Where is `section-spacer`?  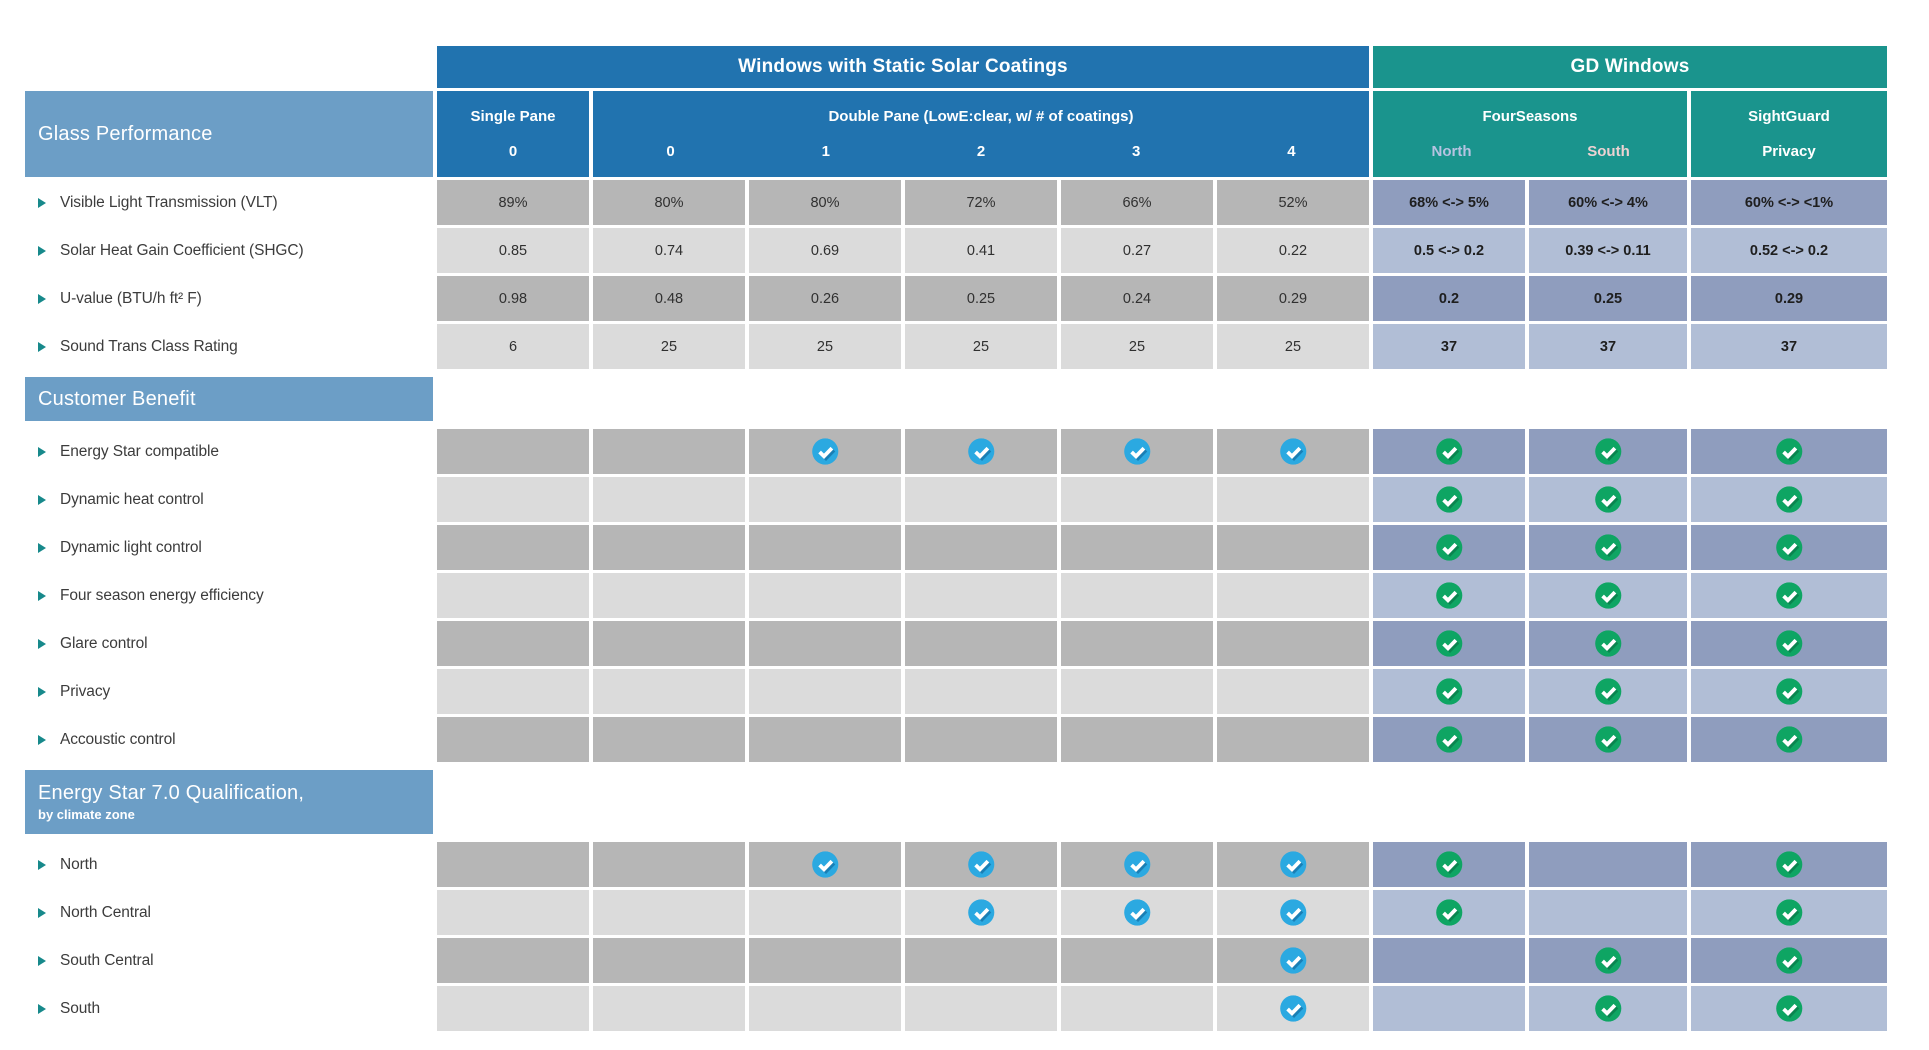
section-spacer is located at coordinates (956, 373).